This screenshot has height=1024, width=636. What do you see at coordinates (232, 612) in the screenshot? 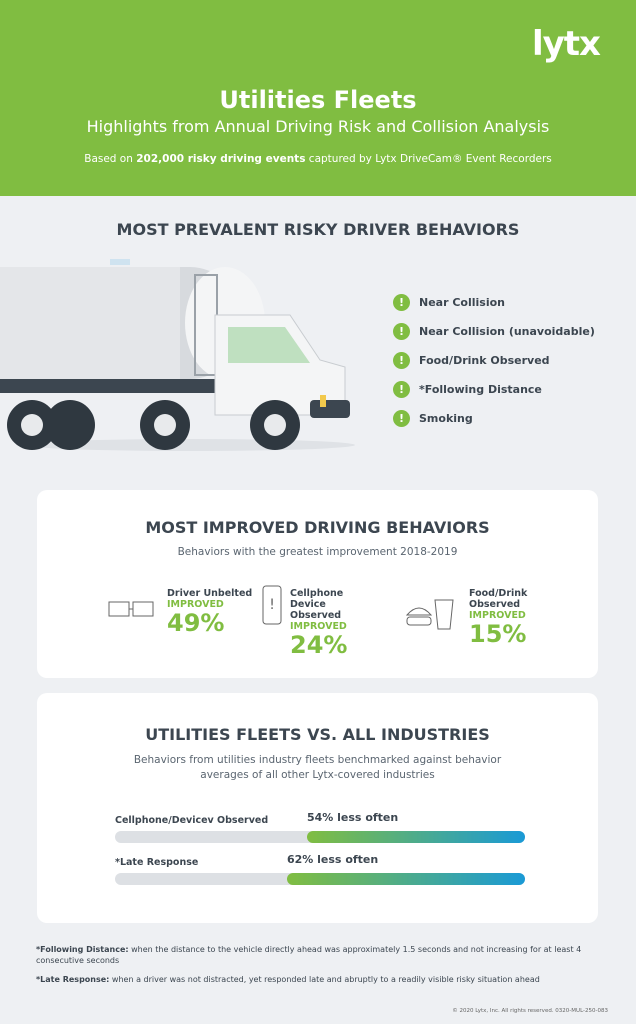
I see `improved-item: Driver Unbelted IMPROVED 49%` at bounding box center [232, 612].